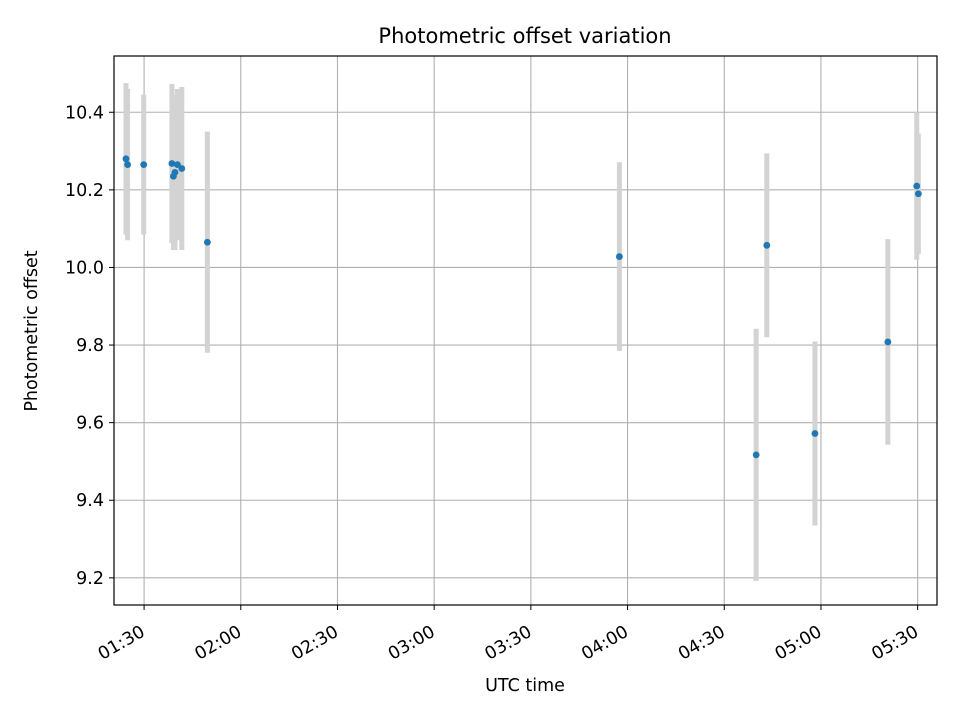  Describe the element at coordinates (895, 643) in the screenshot. I see `x-tick-label: 05:30` at that location.